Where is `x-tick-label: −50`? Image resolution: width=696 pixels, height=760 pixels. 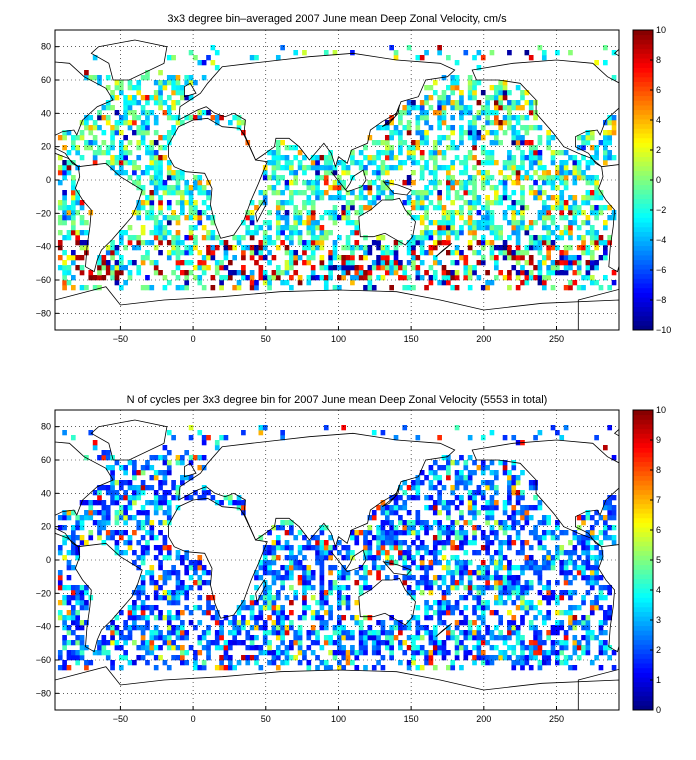 x-tick-label: −50 is located at coordinates (120, 719).